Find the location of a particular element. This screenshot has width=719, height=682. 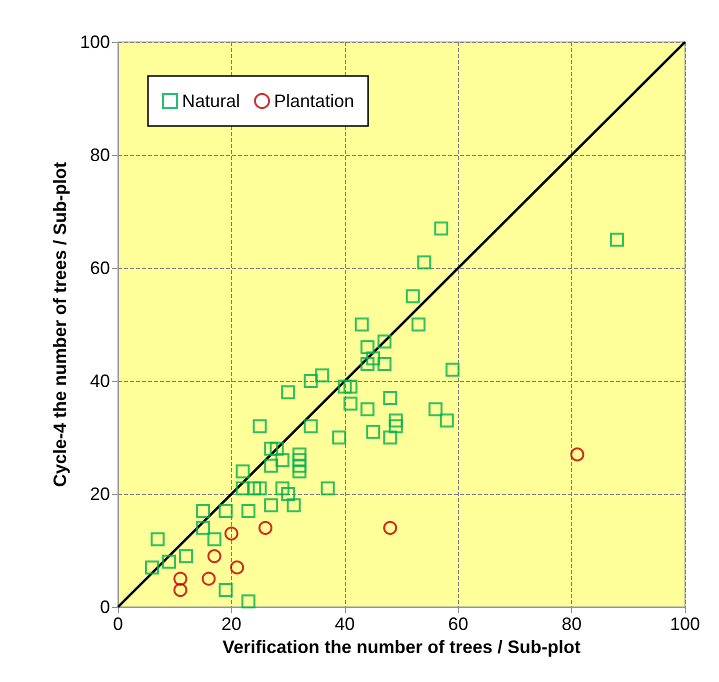

x-tick-label: 20 is located at coordinates (231, 624).